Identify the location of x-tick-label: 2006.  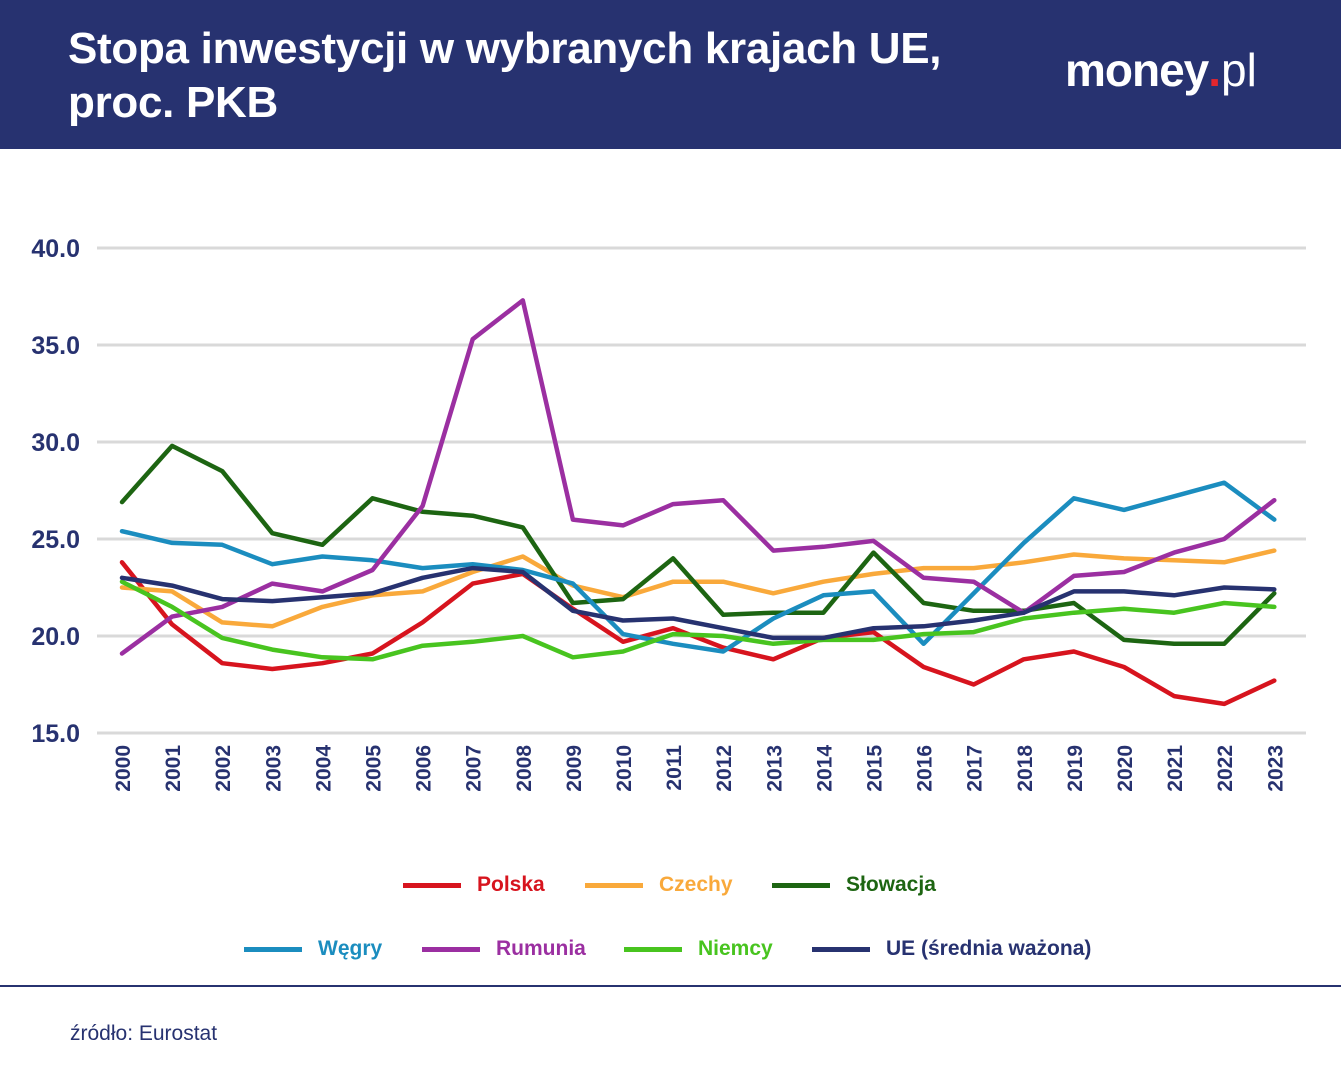
(424, 768).